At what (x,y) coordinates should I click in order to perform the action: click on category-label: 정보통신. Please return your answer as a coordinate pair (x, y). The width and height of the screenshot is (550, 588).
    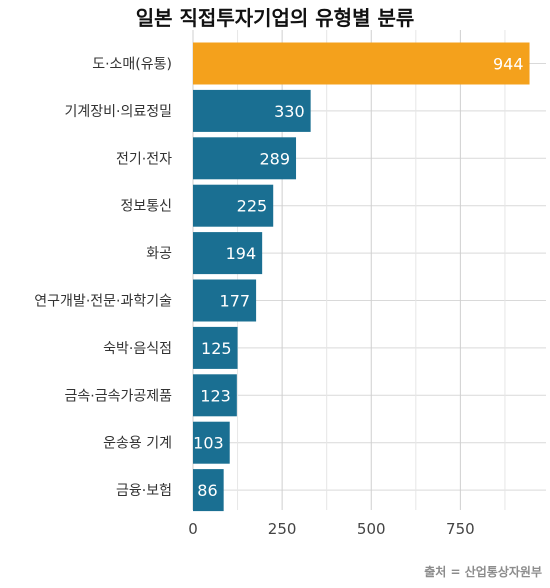
    Looking at the image, I should click on (146, 207).